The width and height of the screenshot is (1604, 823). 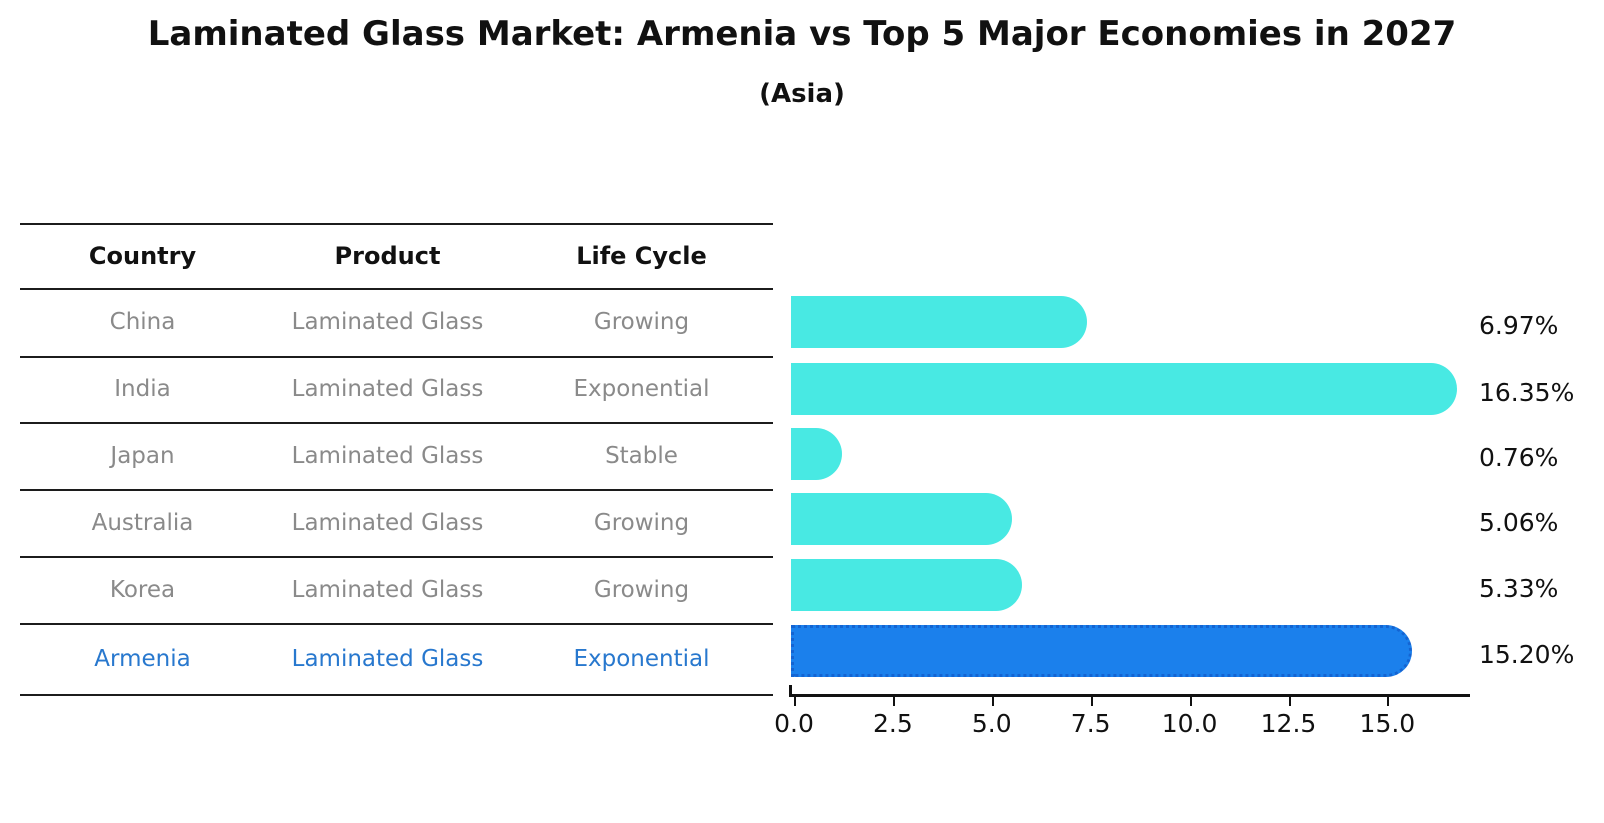 I want to click on bar-korea, so click(x=906, y=585).